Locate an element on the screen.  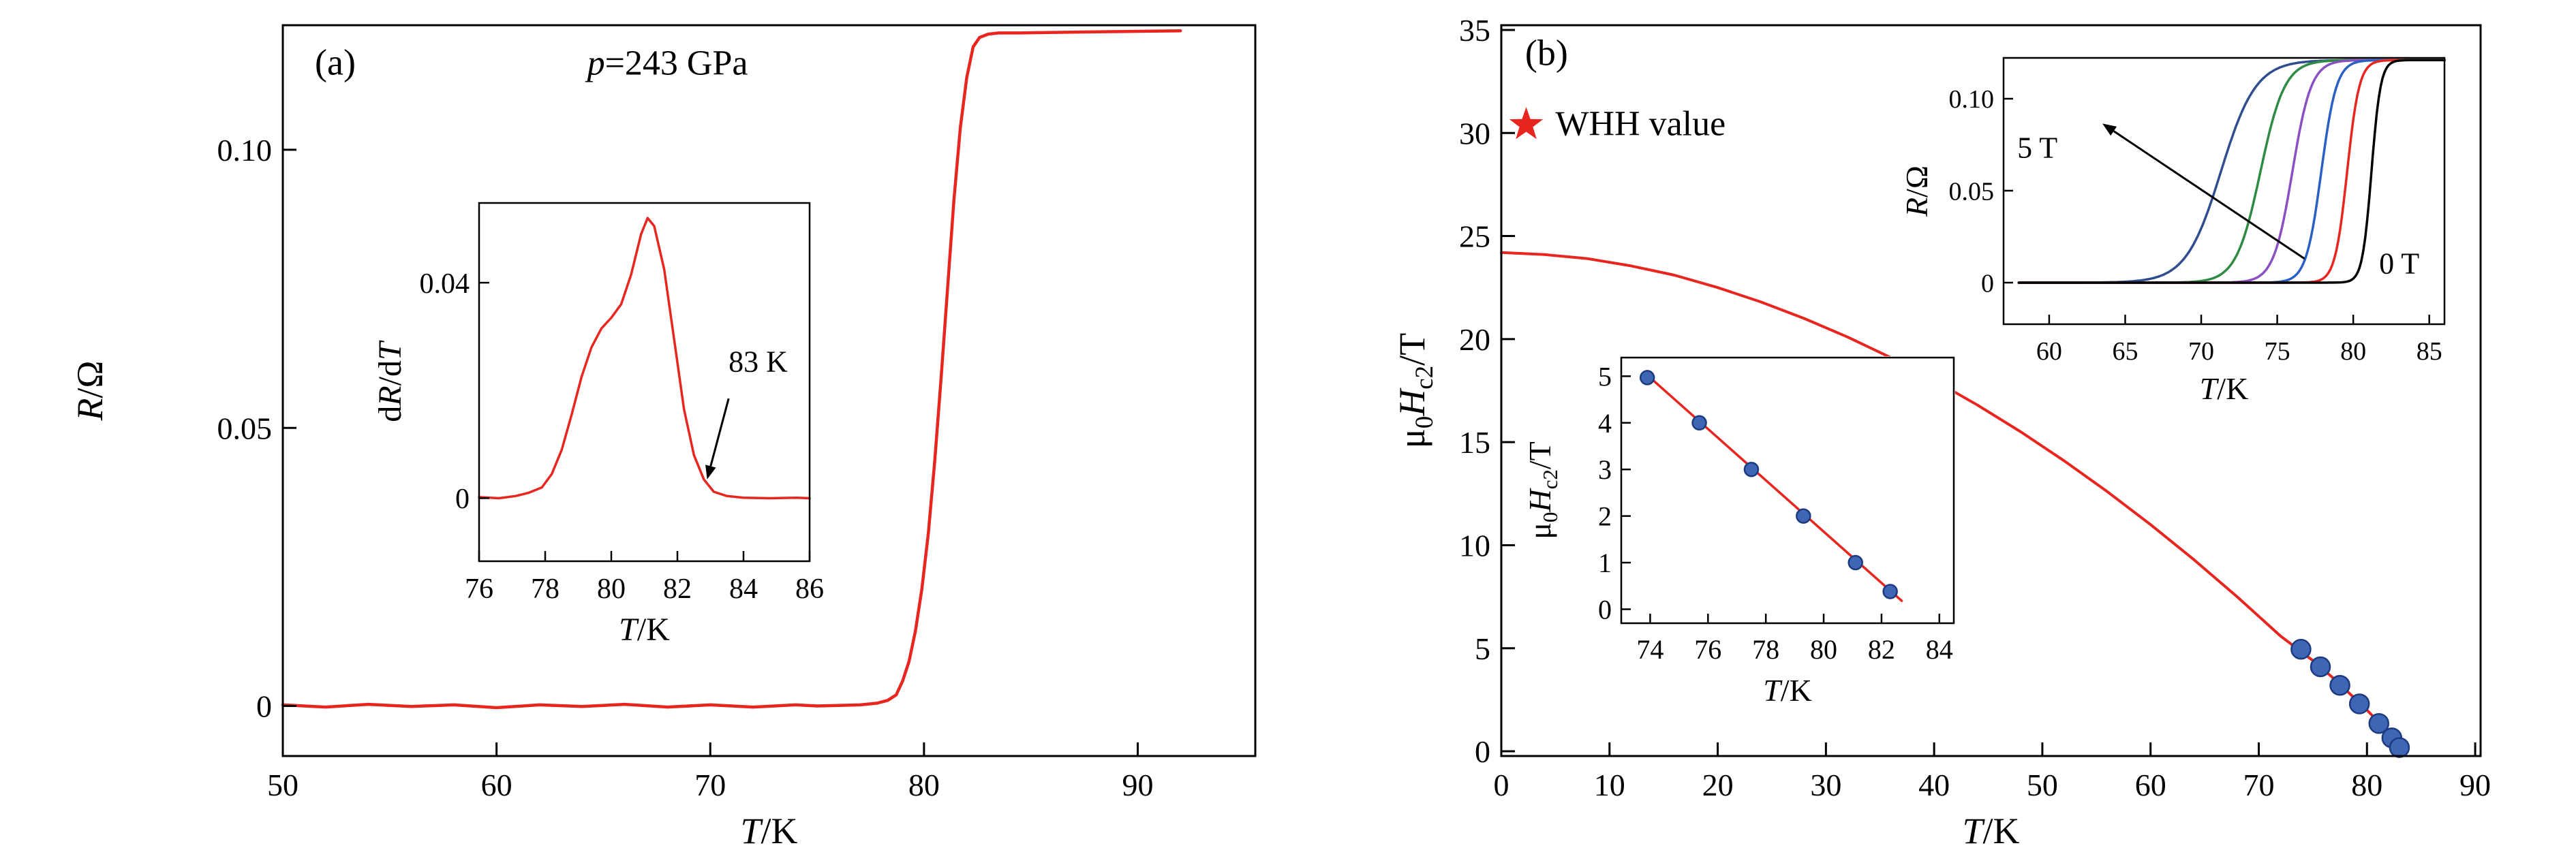
text-run: 83 K is located at coordinates (759, 362).